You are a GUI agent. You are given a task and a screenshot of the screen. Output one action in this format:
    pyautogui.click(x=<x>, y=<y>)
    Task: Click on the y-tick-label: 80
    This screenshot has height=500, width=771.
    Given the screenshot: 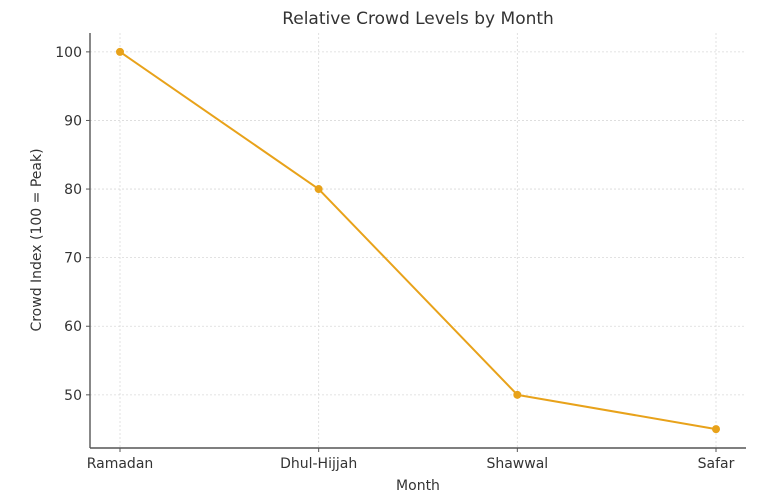 What is the action you would take?
    pyautogui.click(x=73, y=190)
    